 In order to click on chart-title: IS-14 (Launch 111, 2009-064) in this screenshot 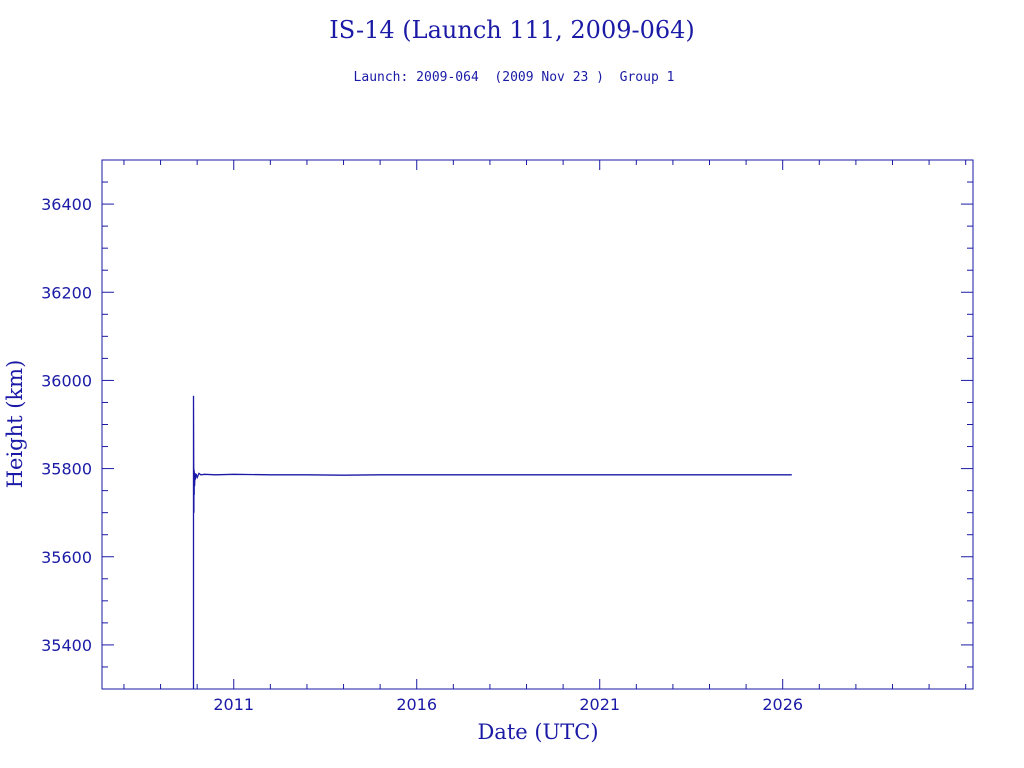, I will do `click(512, 30)`.